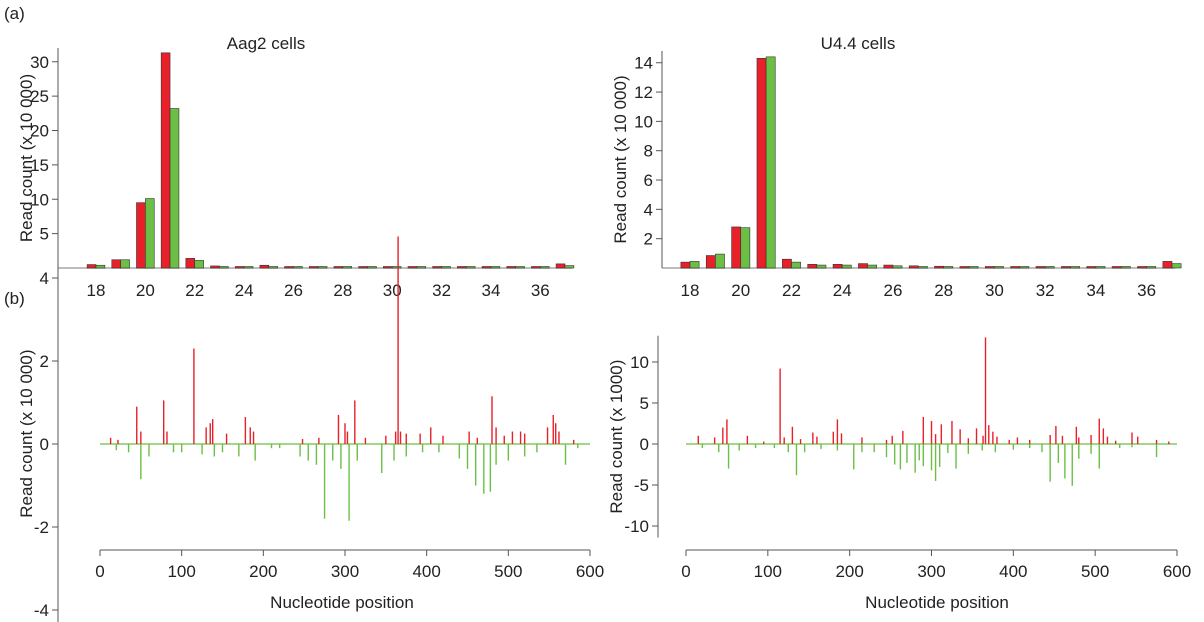 The image size is (1204, 622). I want to click on x-tick-label: 20, so click(740, 290).